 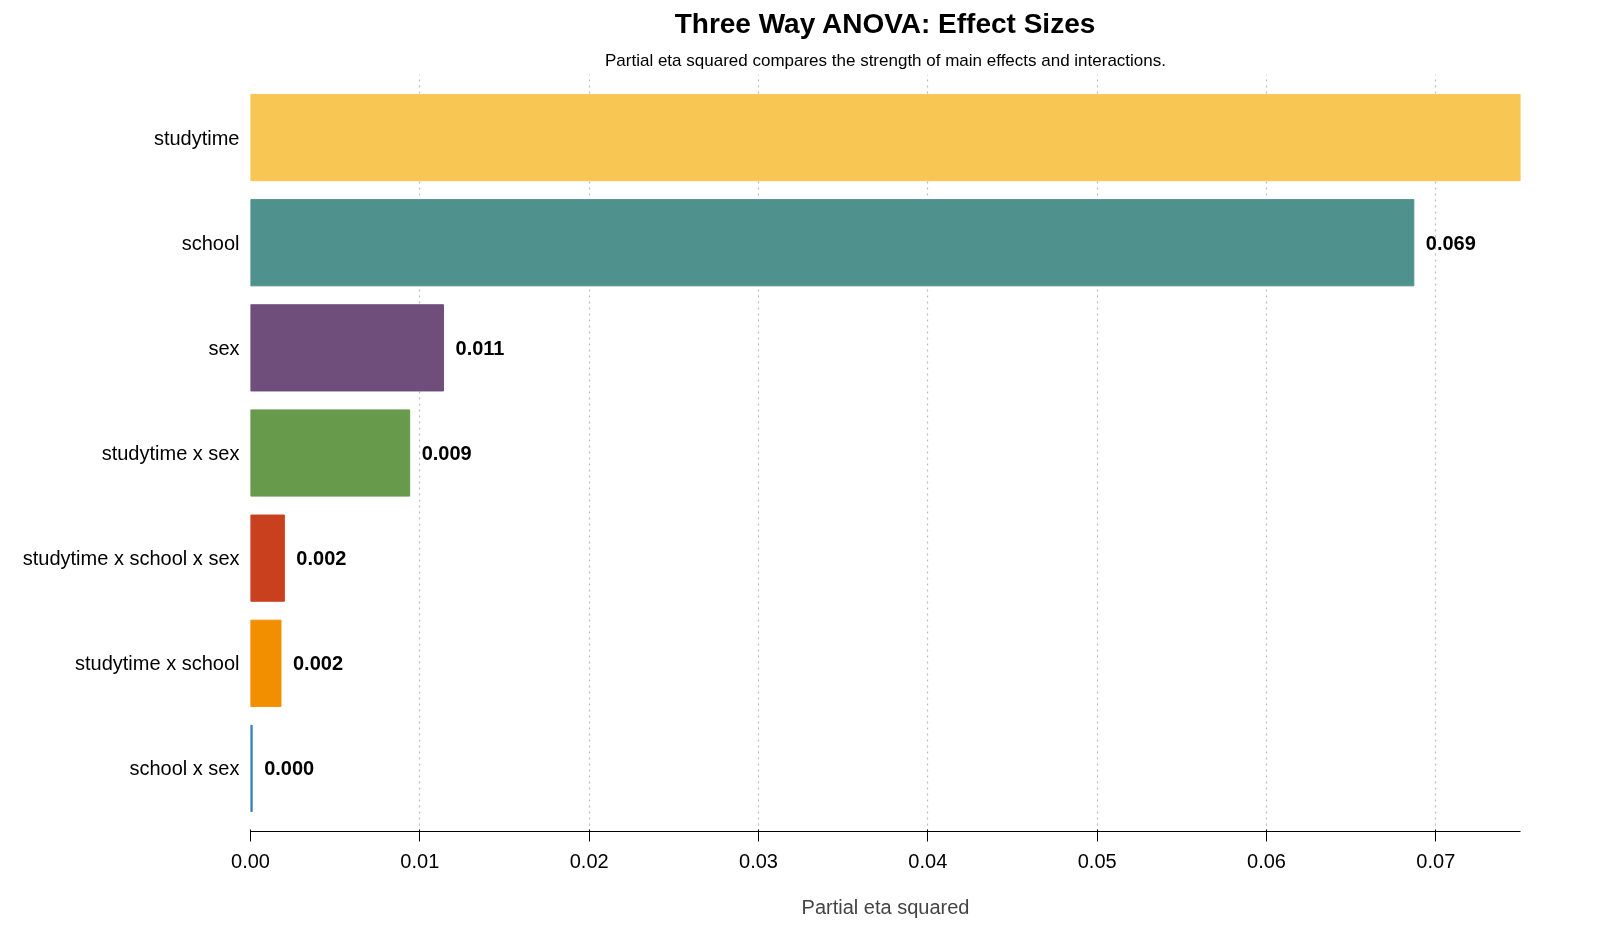 What do you see at coordinates (250, 860) in the screenshot?
I see `x-tick-label: 0.00` at bounding box center [250, 860].